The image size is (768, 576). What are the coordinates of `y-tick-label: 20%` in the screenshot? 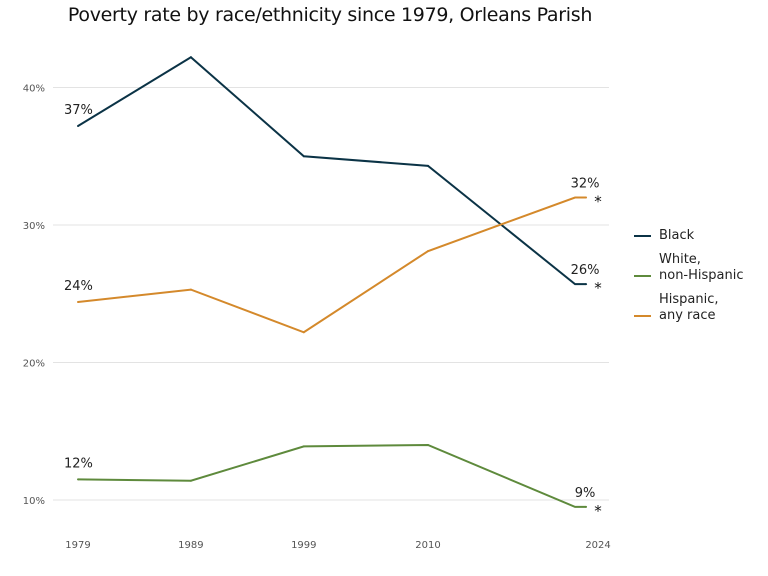 It's located at (34, 364).